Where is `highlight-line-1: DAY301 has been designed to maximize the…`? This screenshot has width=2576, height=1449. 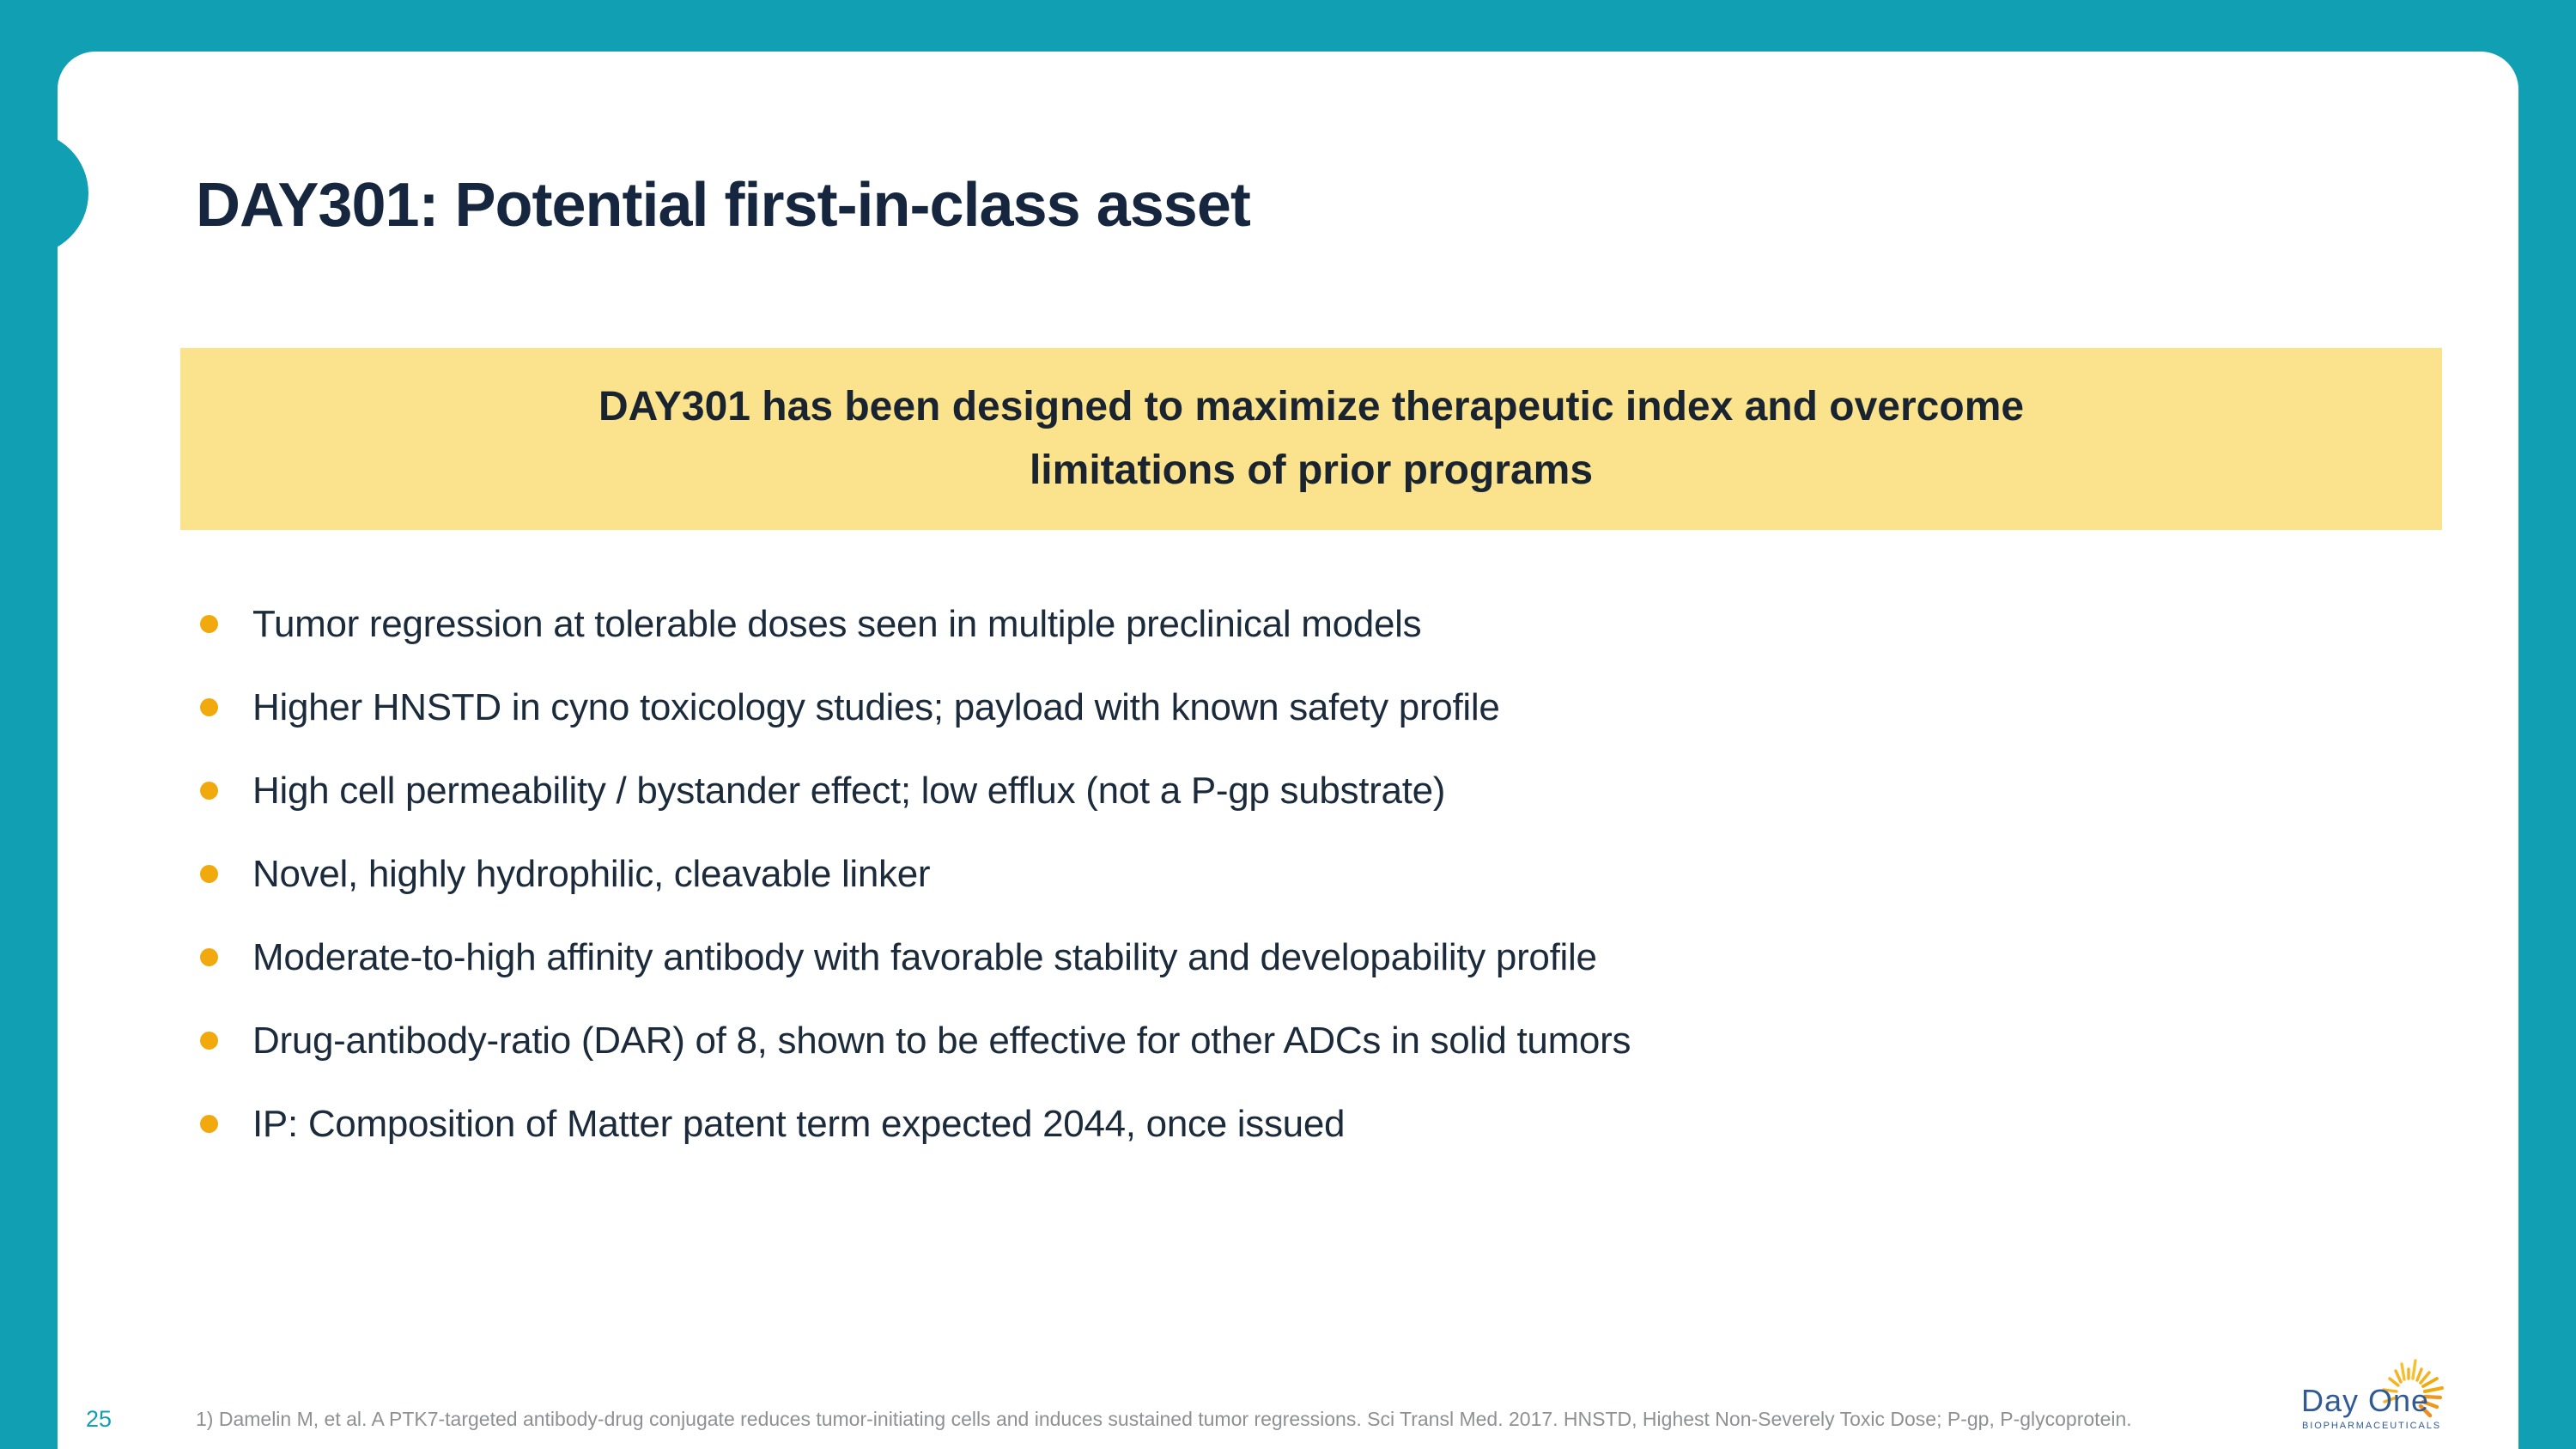 highlight-line-1: DAY301 has been designed to maximize the… is located at coordinates (1312, 406).